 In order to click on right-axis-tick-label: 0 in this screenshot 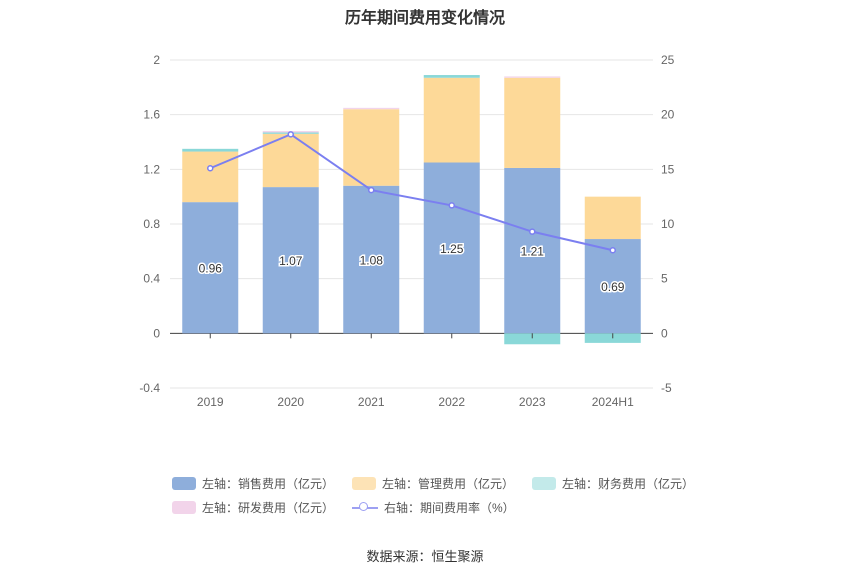, I will do `click(664, 333)`.